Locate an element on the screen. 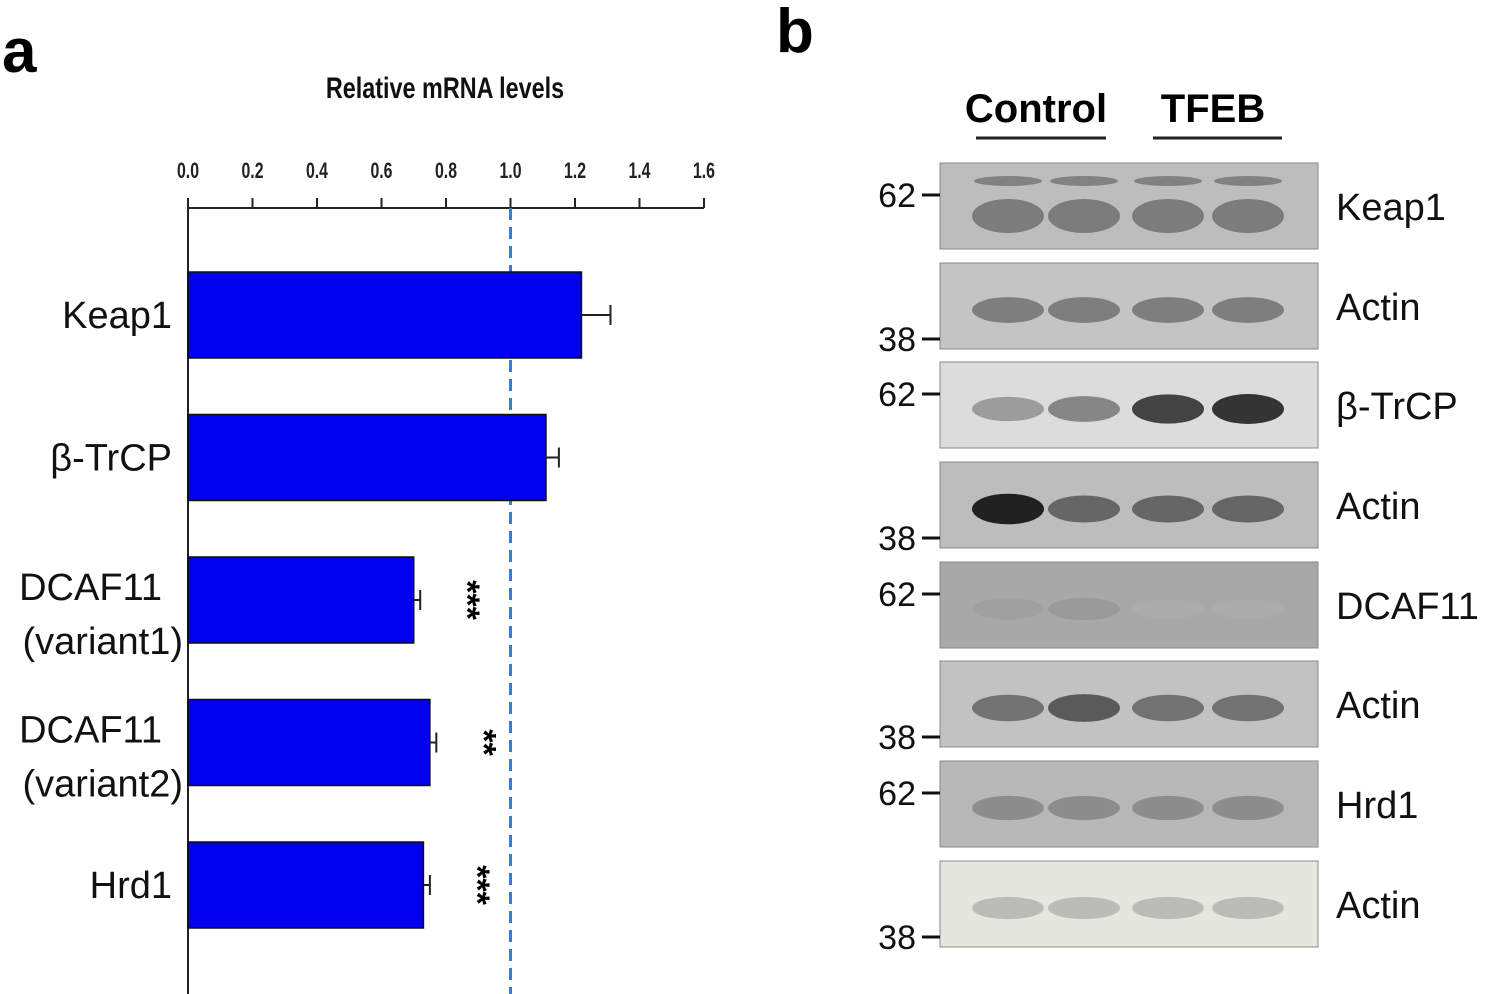 The height and width of the screenshot is (994, 1499). blot-strip-β-trcp: 62 β-TrCP is located at coordinates (1168, 405).